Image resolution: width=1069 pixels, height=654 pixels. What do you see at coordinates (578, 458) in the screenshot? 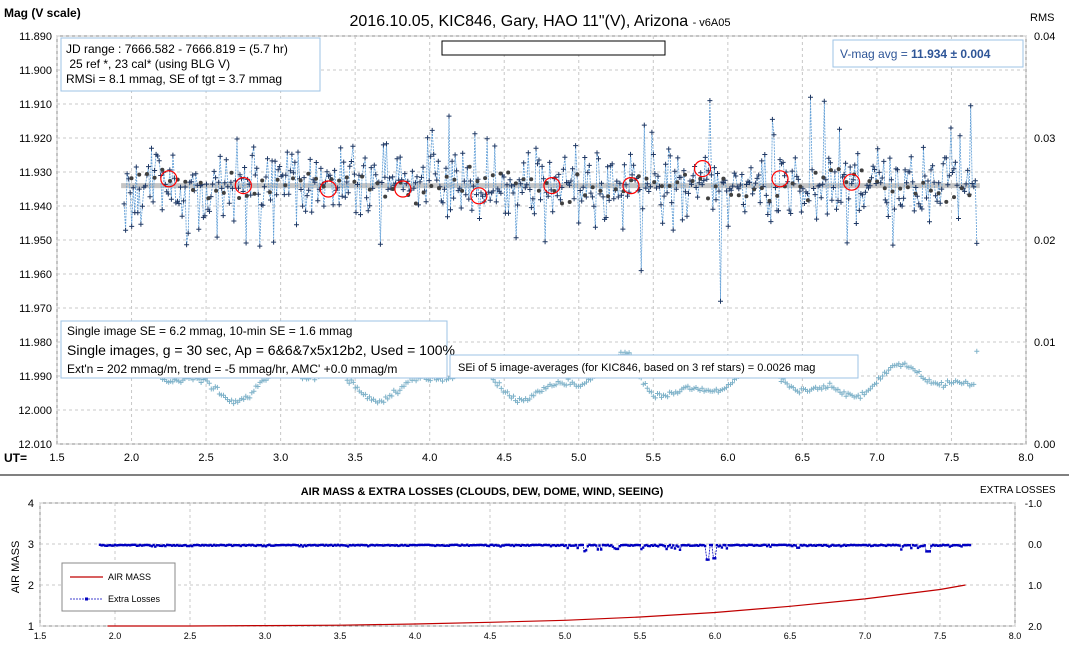
I see `top-x-tick-label: 5.0` at bounding box center [578, 458].